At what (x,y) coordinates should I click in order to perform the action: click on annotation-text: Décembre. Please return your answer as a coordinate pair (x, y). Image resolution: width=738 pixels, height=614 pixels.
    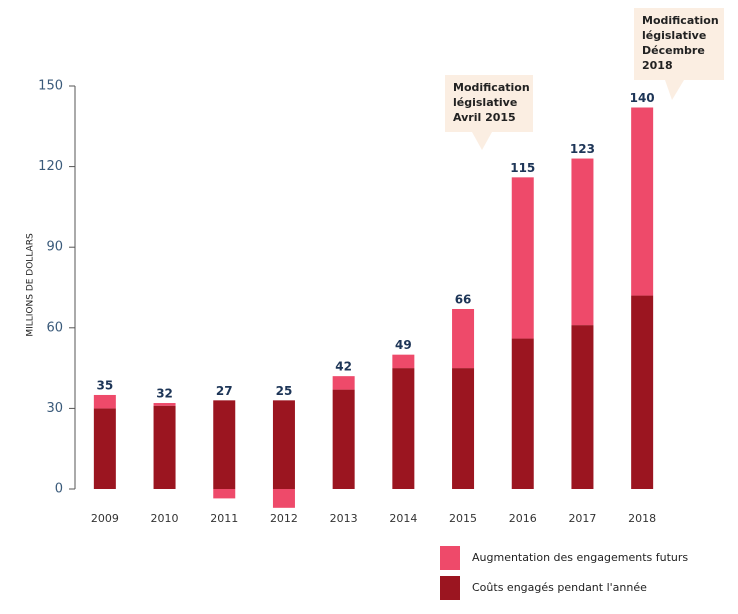
    Looking at the image, I should click on (673, 50).